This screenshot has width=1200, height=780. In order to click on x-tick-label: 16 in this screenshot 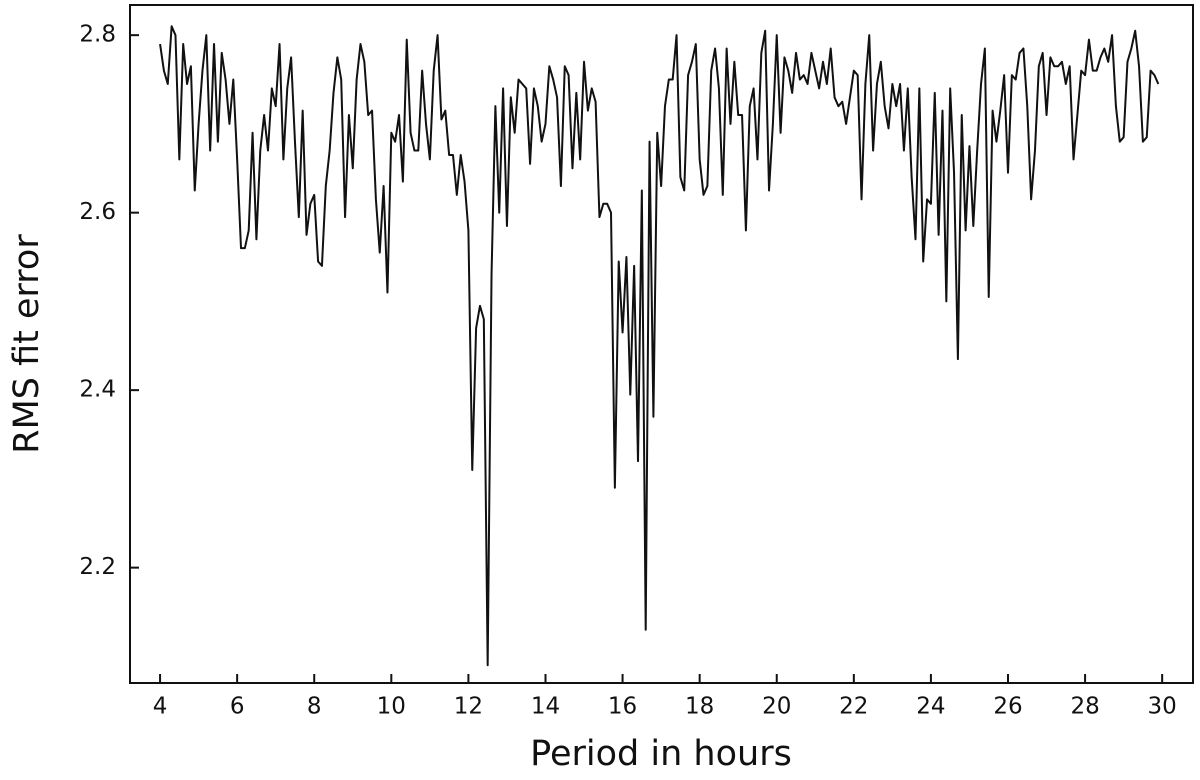, I will do `click(622, 707)`.